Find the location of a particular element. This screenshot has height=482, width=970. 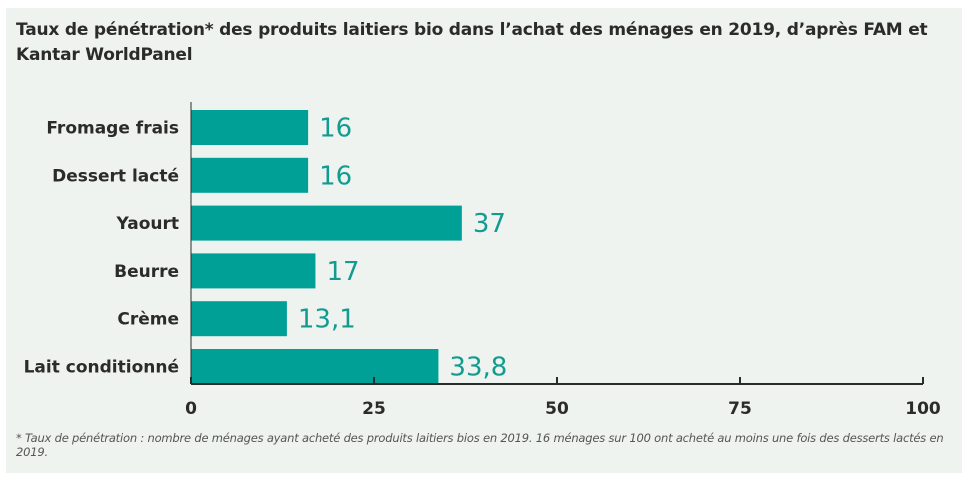

x-tick-label: 75 is located at coordinates (740, 409).